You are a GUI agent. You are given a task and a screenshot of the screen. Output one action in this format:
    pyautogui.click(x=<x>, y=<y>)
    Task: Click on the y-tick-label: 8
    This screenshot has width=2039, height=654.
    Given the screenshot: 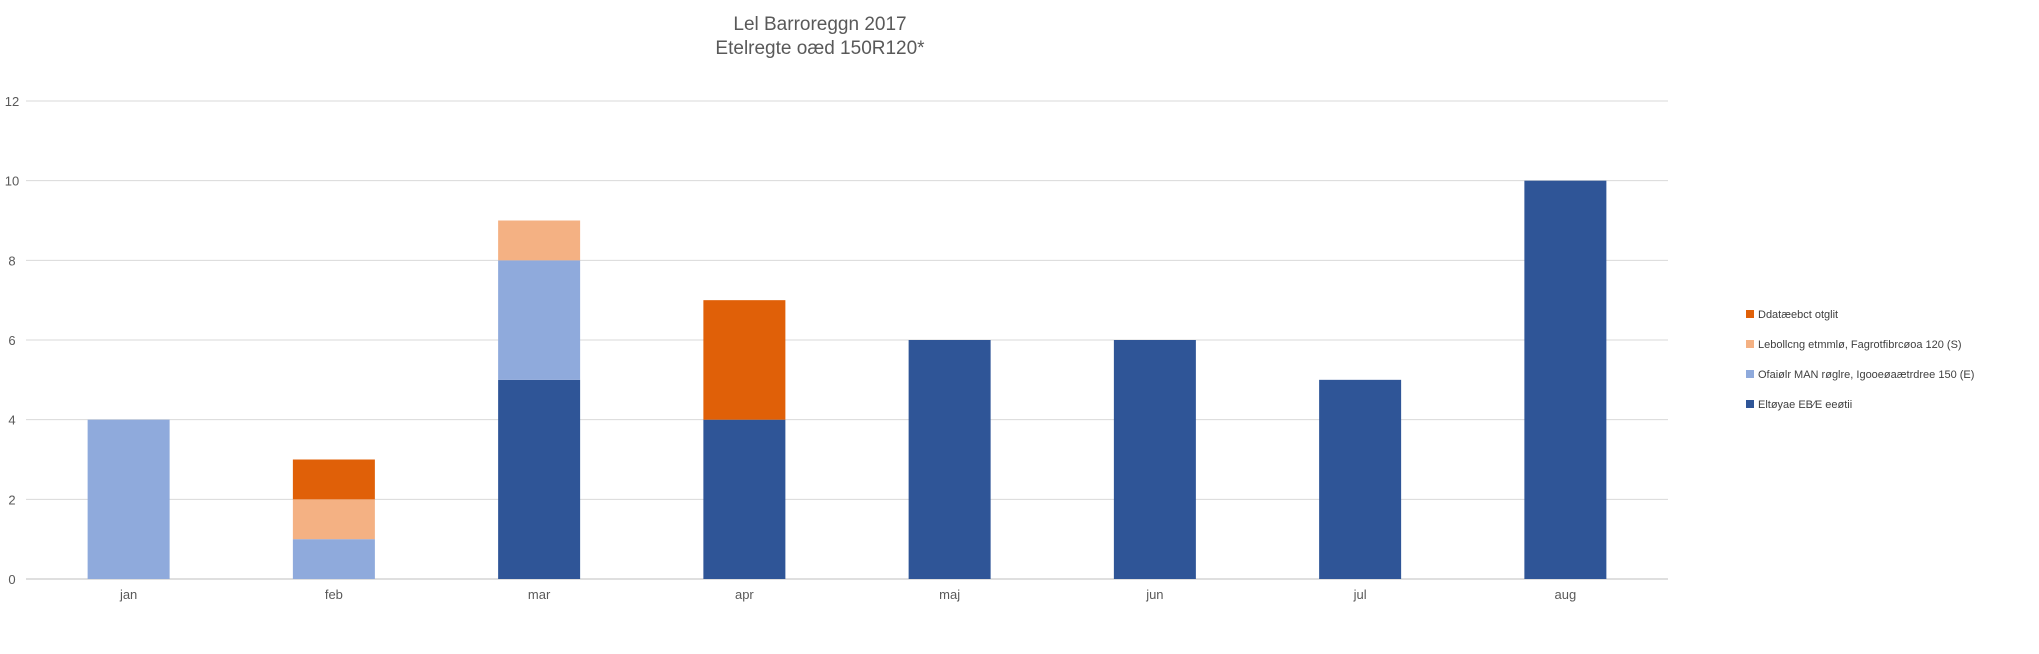 What is the action you would take?
    pyautogui.click(x=11, y=260)
    